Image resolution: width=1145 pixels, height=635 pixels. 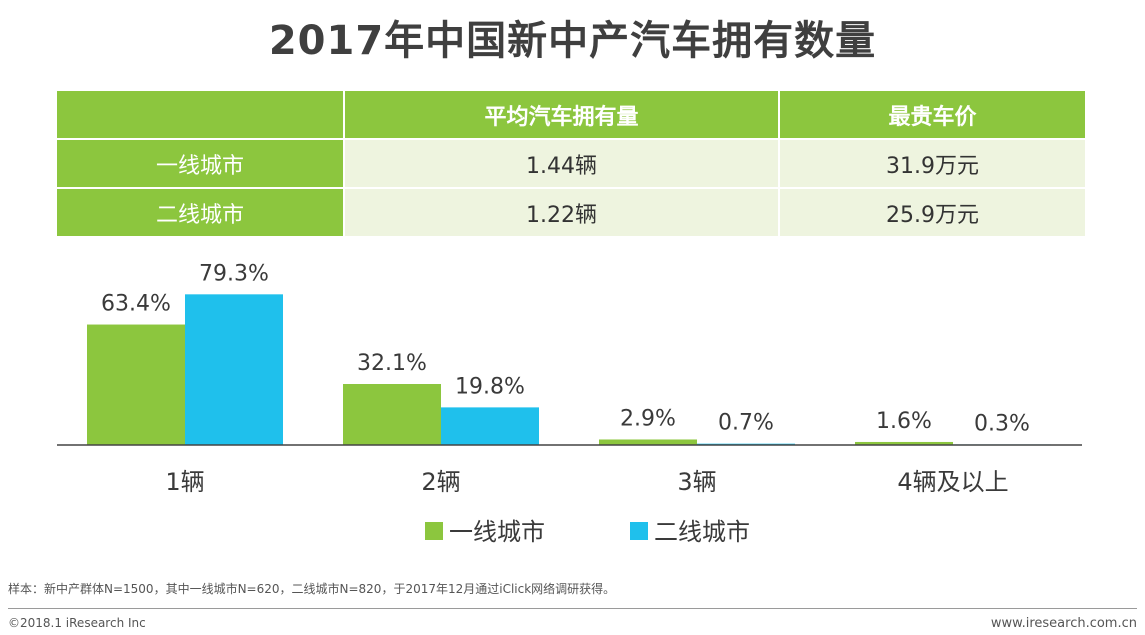 I want to click on x-tick-label: 4辆及以上, so click(x=952, y=482).